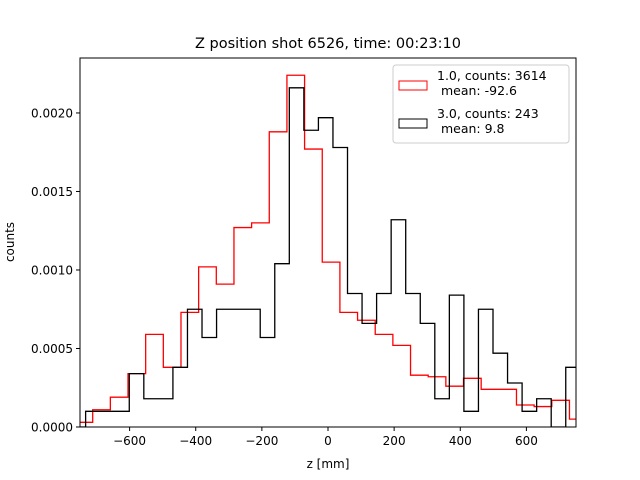 The image size is (640, 480). I want to click on x-tick-label: 600, so click(526, 441).